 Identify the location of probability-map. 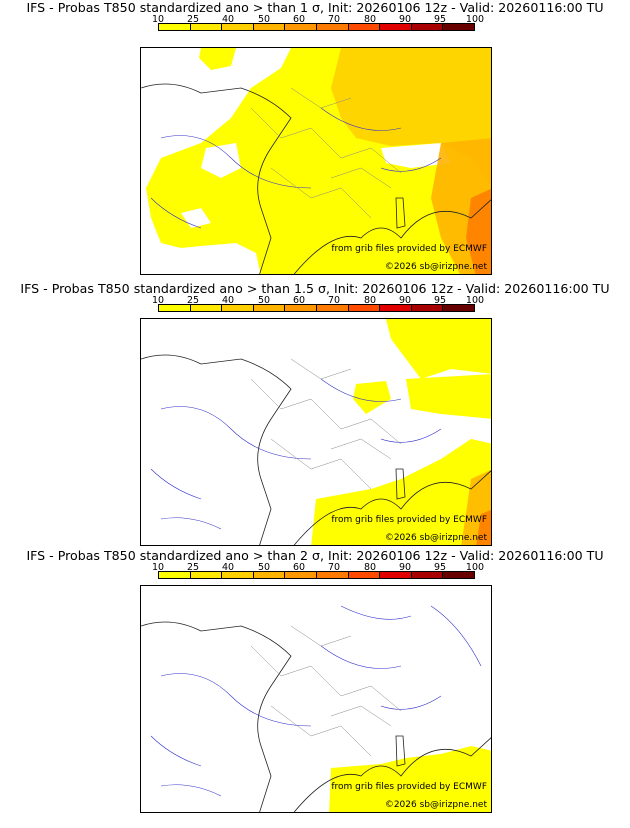
(316, 708).